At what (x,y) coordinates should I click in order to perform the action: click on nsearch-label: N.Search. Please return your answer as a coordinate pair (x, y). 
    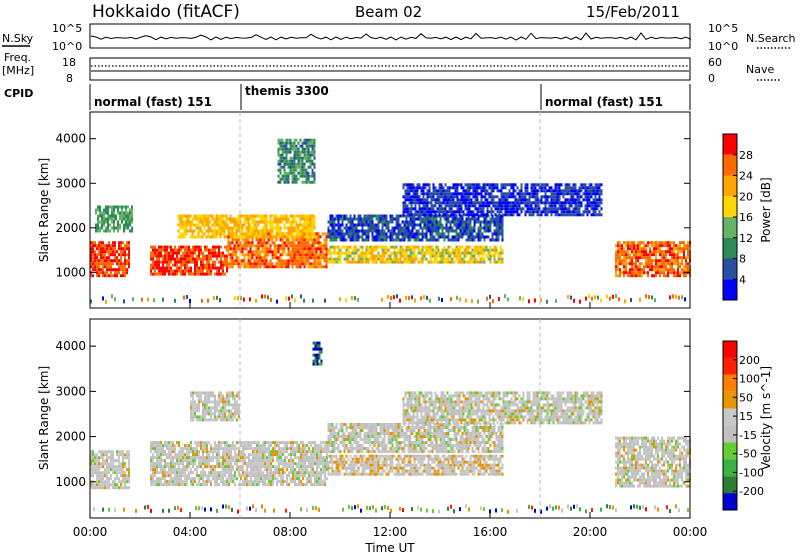
    Looking at the image, I should click on (771, 38).